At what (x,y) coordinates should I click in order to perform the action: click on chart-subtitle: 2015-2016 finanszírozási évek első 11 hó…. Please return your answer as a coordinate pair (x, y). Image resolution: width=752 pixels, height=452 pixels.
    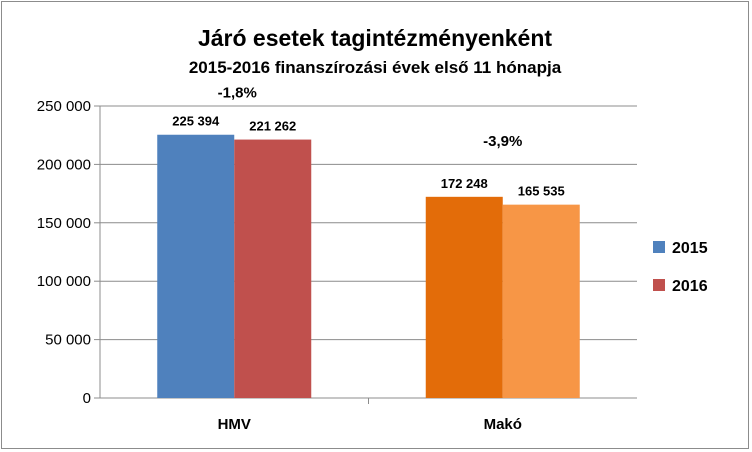
    Looking at the image, I should click on (375, 67).